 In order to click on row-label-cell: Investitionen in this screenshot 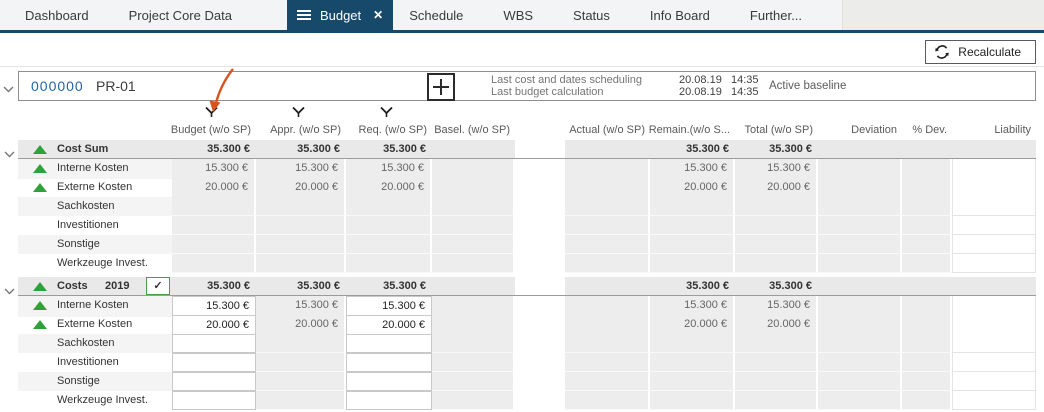, I will do `click(95, 362)`.